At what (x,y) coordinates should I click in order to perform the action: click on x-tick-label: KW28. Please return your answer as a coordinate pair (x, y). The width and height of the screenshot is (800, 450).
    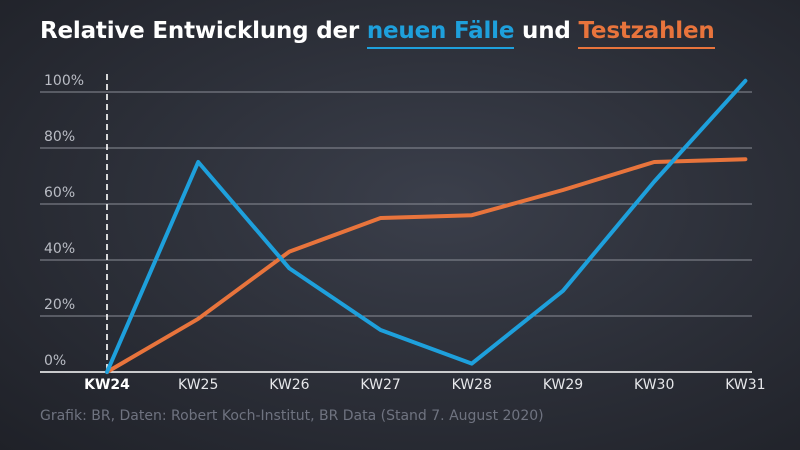
    Looking at the image, I should click on (472, 385).